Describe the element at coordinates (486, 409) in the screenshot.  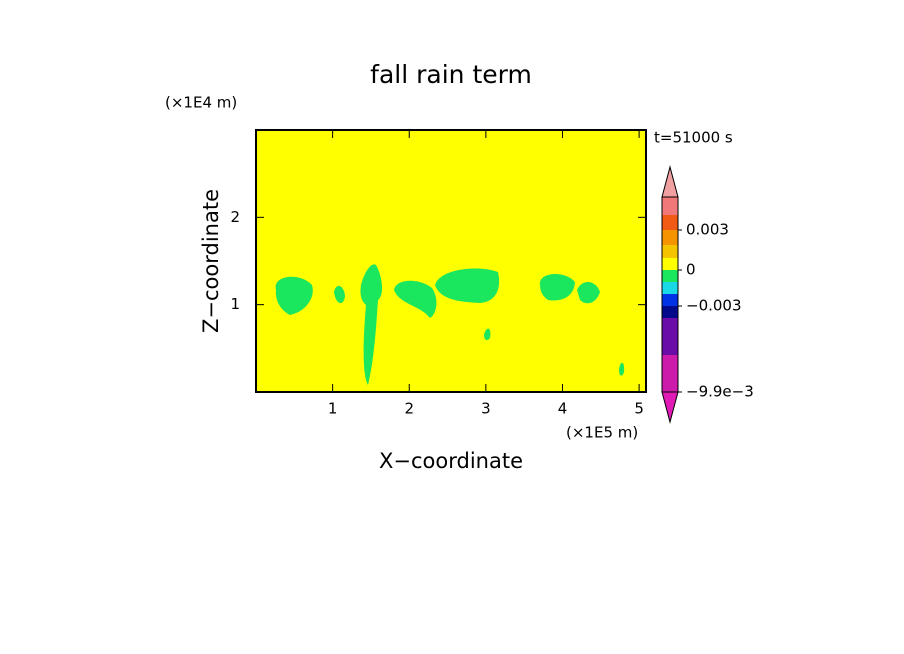
I see `x-tick-label: 3` at that location.